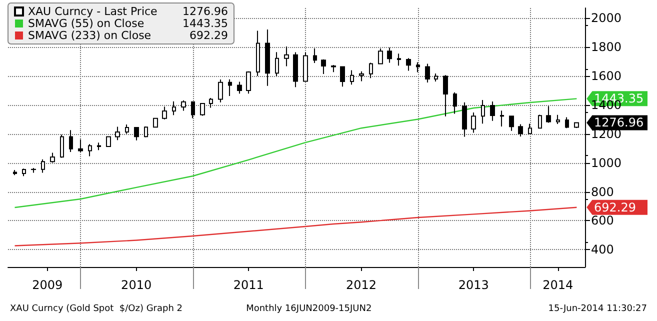 The height and width of the screenshot is (321, 657). Describe the element at coordinates (615, 207) in the screenshot. I see `data-label: 692.29` at that location.